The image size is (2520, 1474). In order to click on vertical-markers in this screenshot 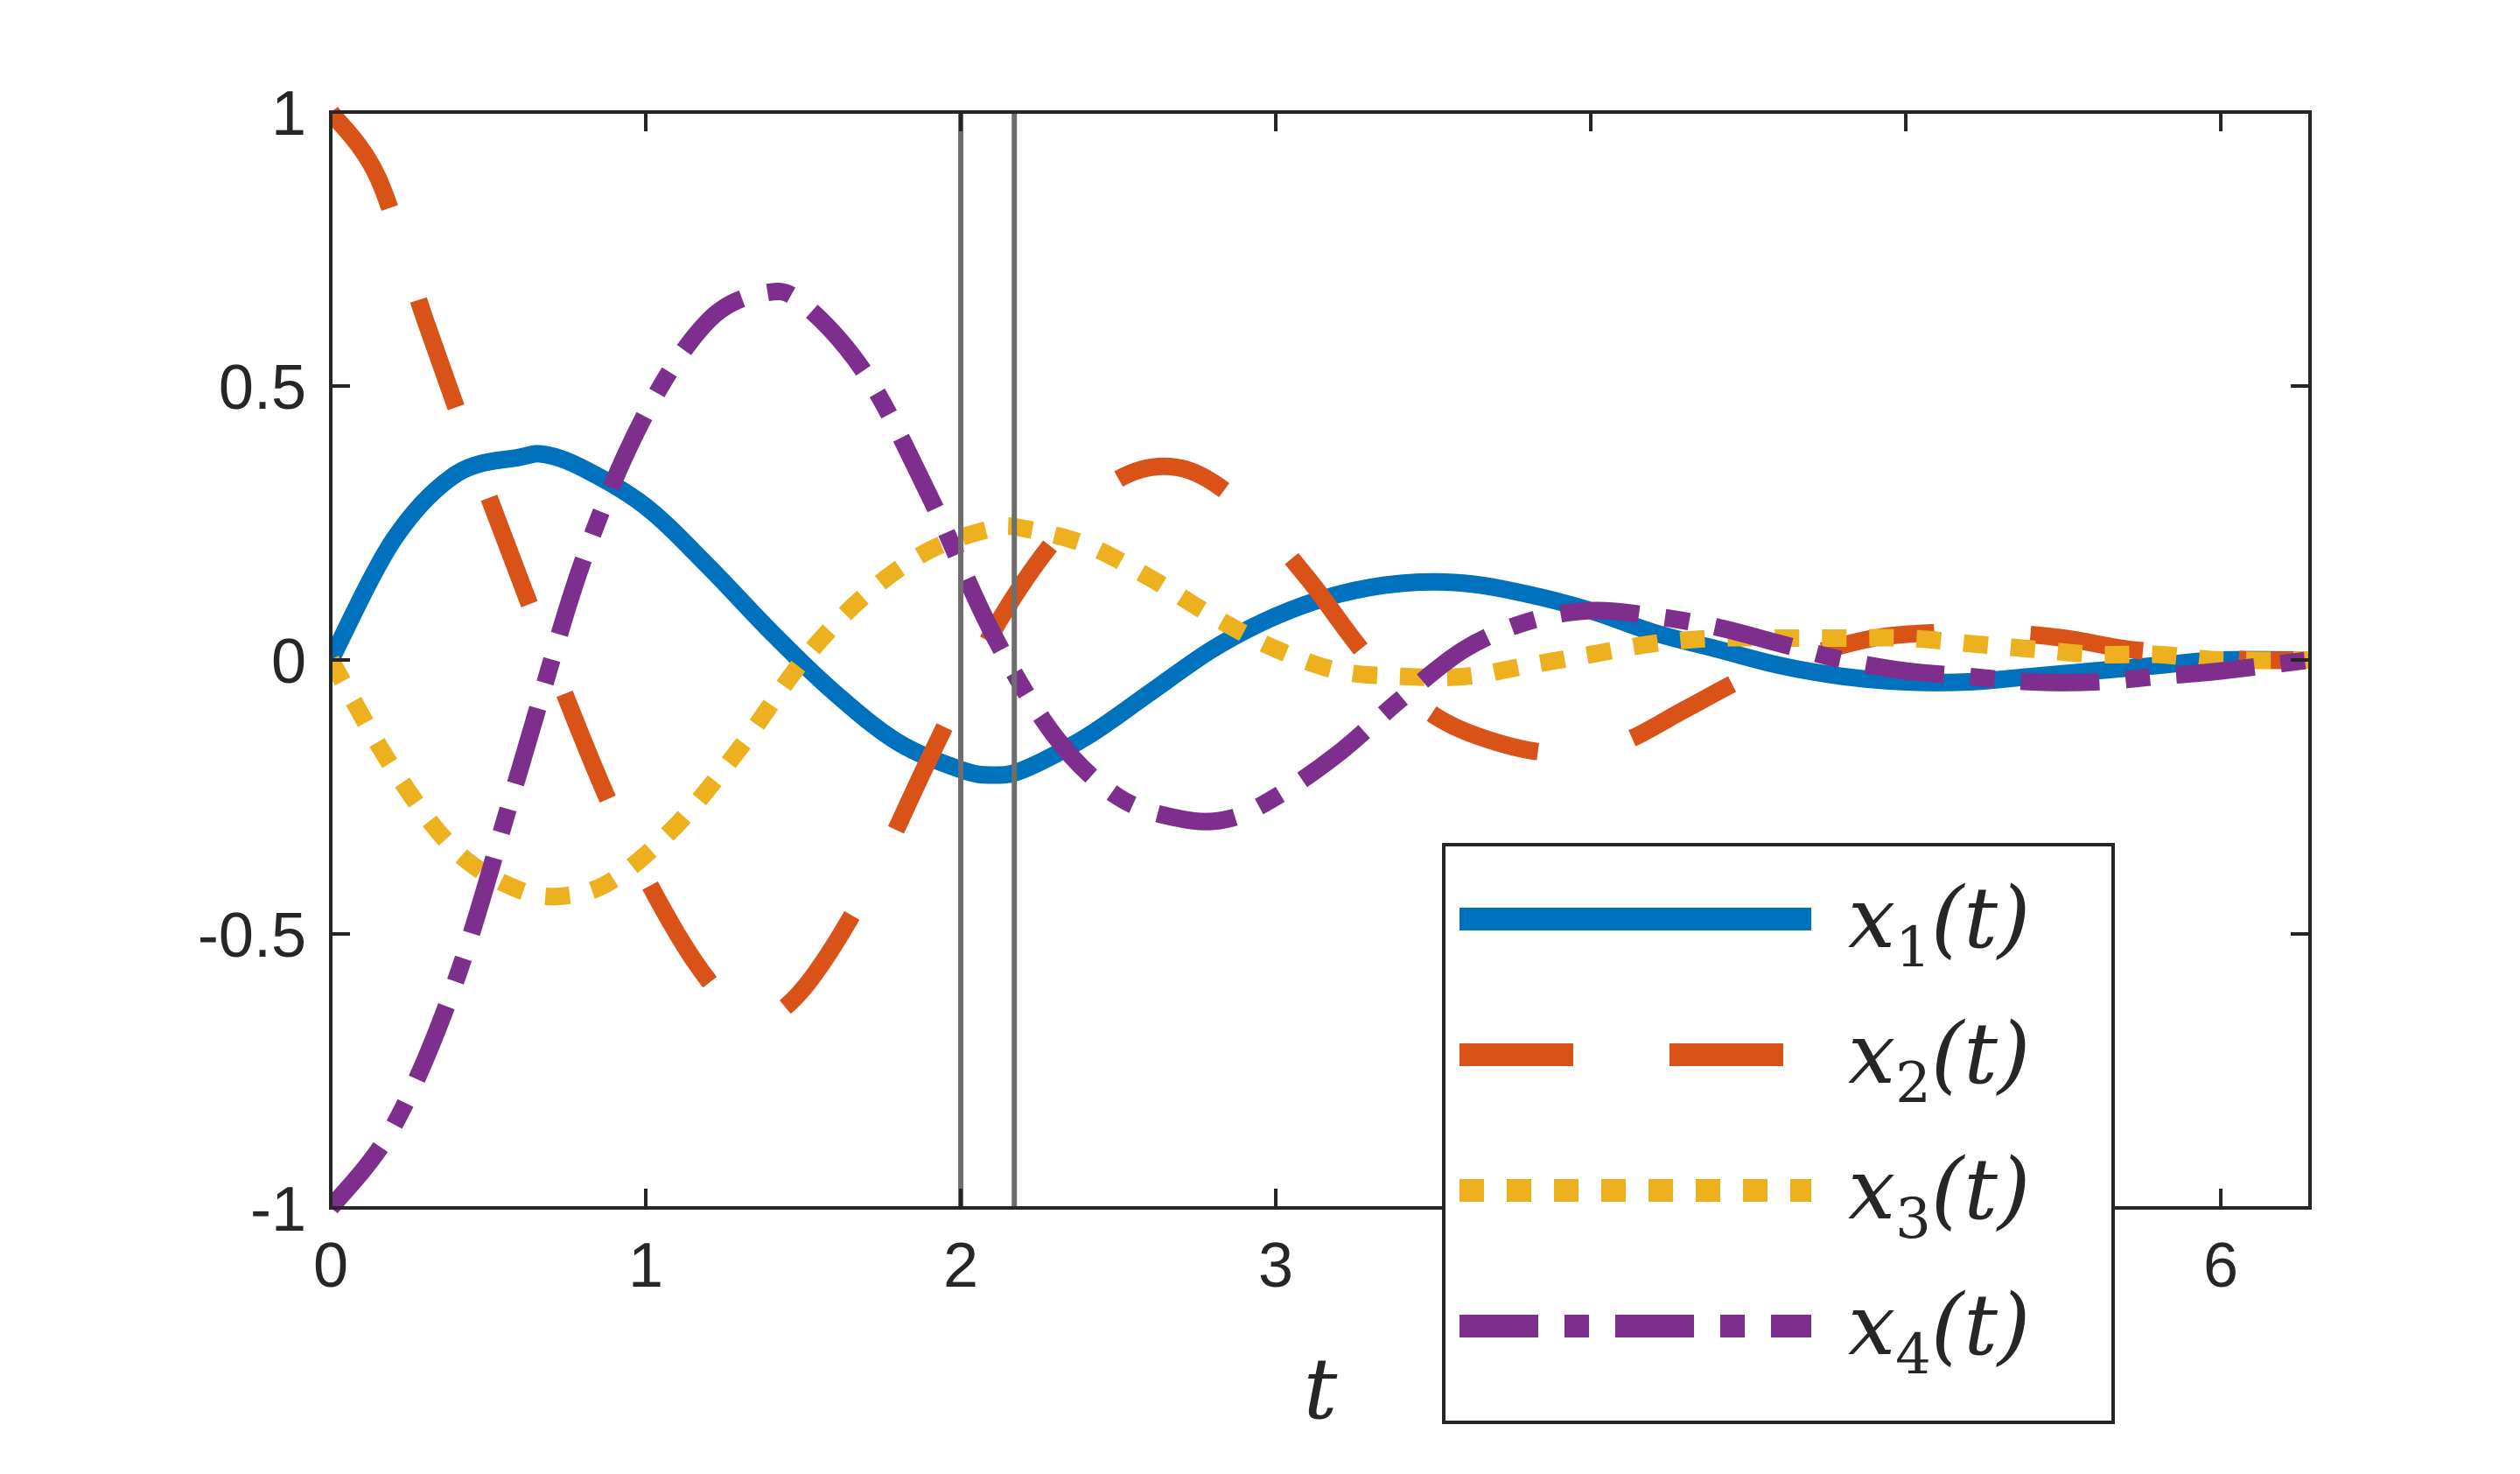, I will do `click(988, 660)`.